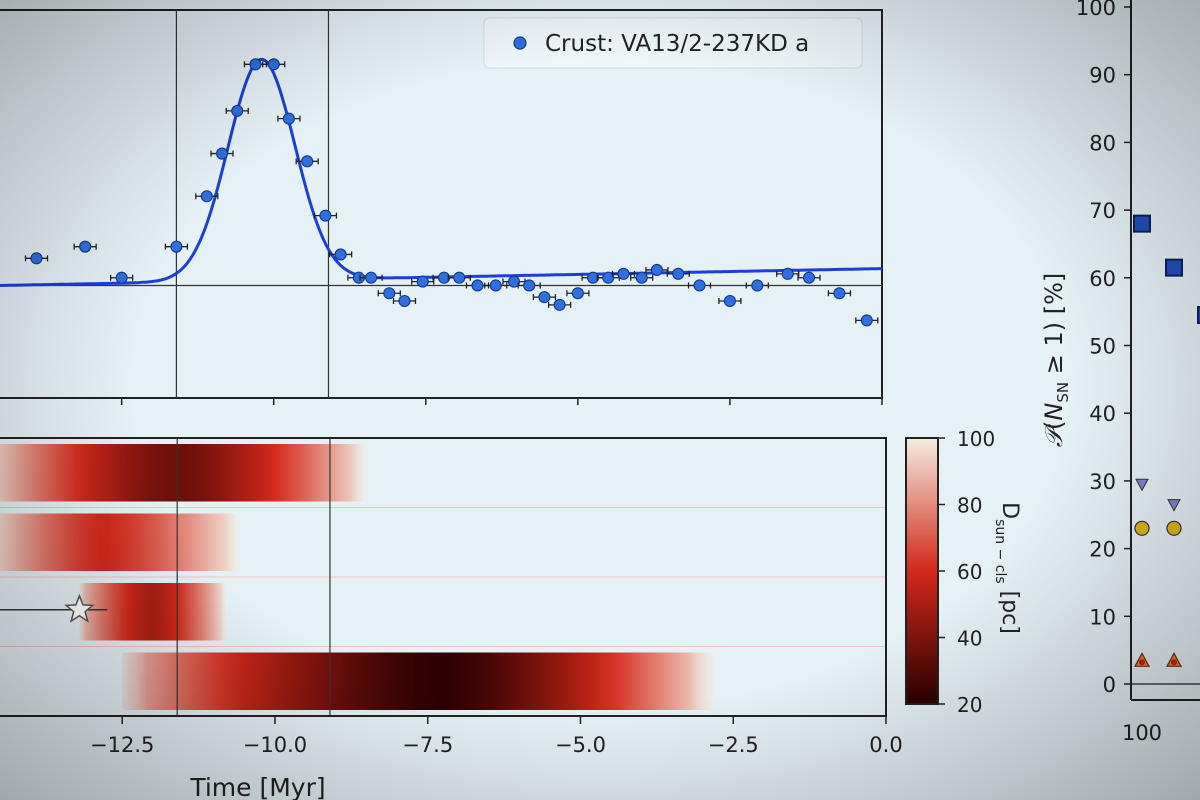 The image size is (1200, 800). Describe the element at coordinates (969, 705) in the screenshot. I see `colorbar-tick-label: 20` at that location.